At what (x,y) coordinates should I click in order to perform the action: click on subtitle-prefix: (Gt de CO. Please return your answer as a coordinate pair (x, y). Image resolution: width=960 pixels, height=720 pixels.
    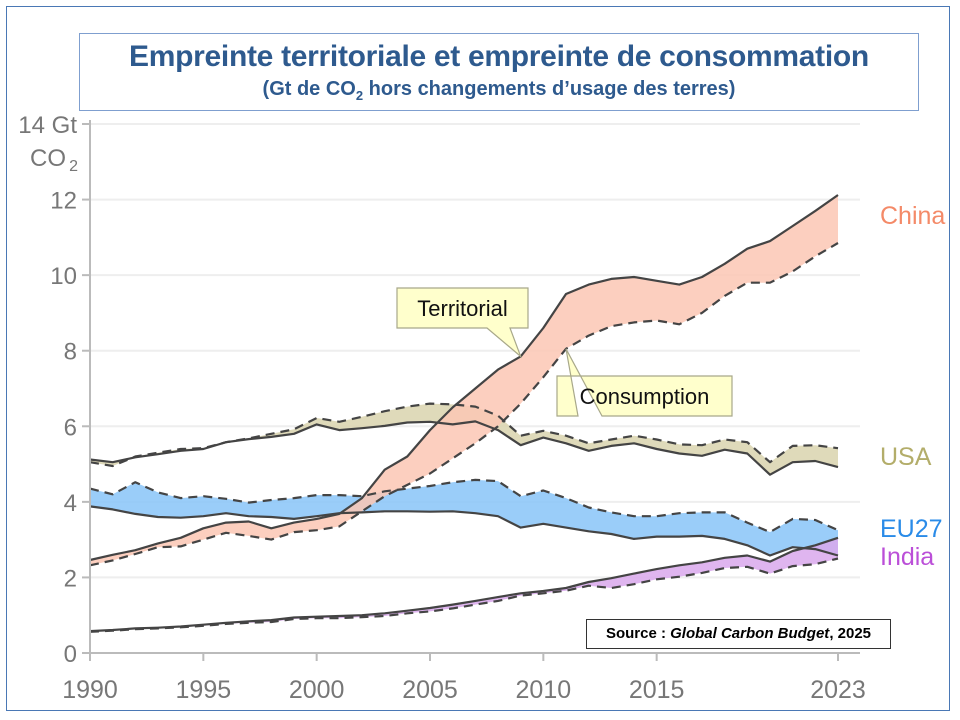
    Looking at the image, I should click on (309, 89).